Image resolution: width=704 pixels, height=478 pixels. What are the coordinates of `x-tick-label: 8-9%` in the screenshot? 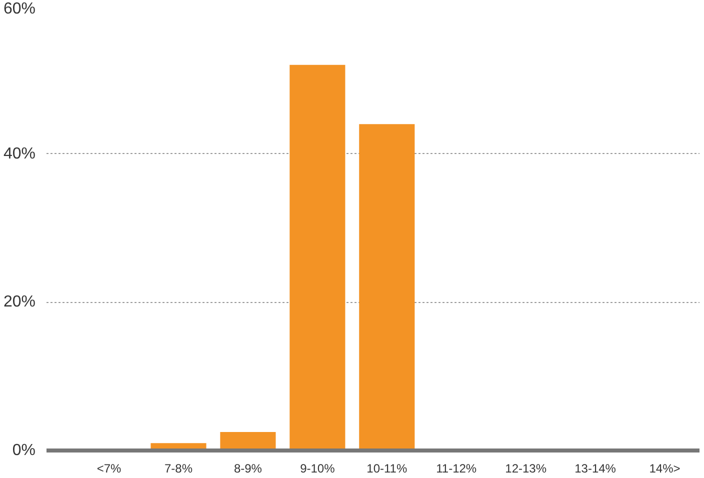 It's located at (248, 469).